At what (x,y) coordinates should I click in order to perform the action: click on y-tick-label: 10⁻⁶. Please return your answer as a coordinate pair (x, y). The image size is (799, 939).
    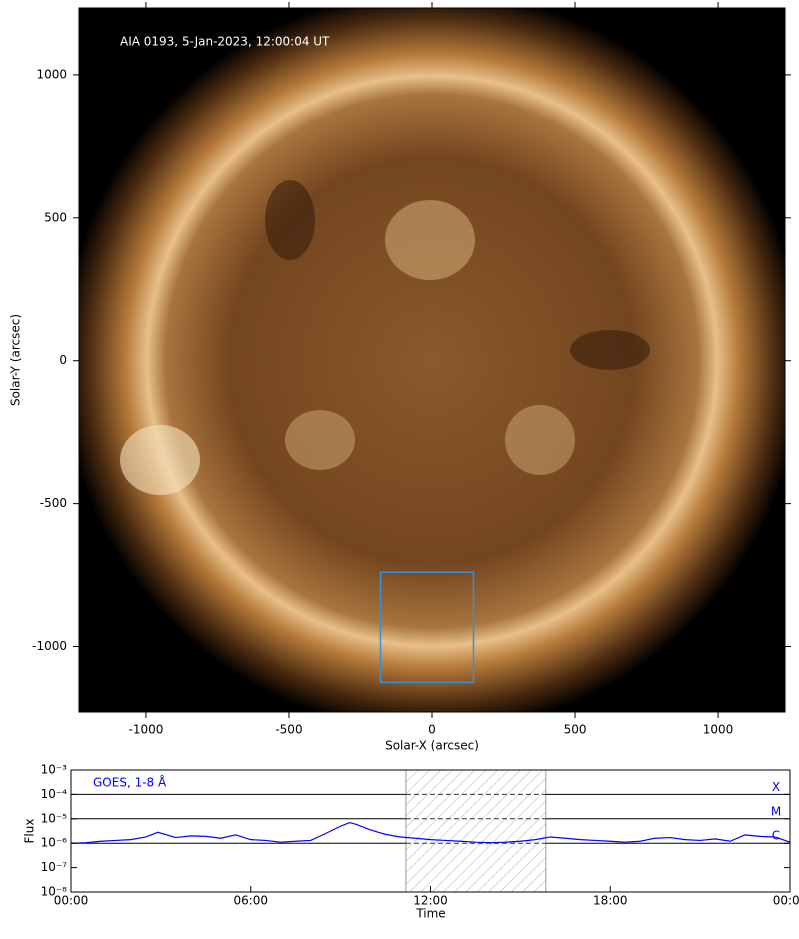
    Looking at the image, I should click on (54, 843).